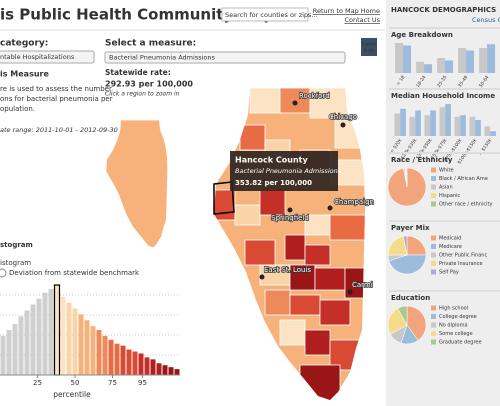  What do you see at coordinates (410, 228) in the screenshot?
I see `section-title: Payer Mix` at bounding box center [410, 228].